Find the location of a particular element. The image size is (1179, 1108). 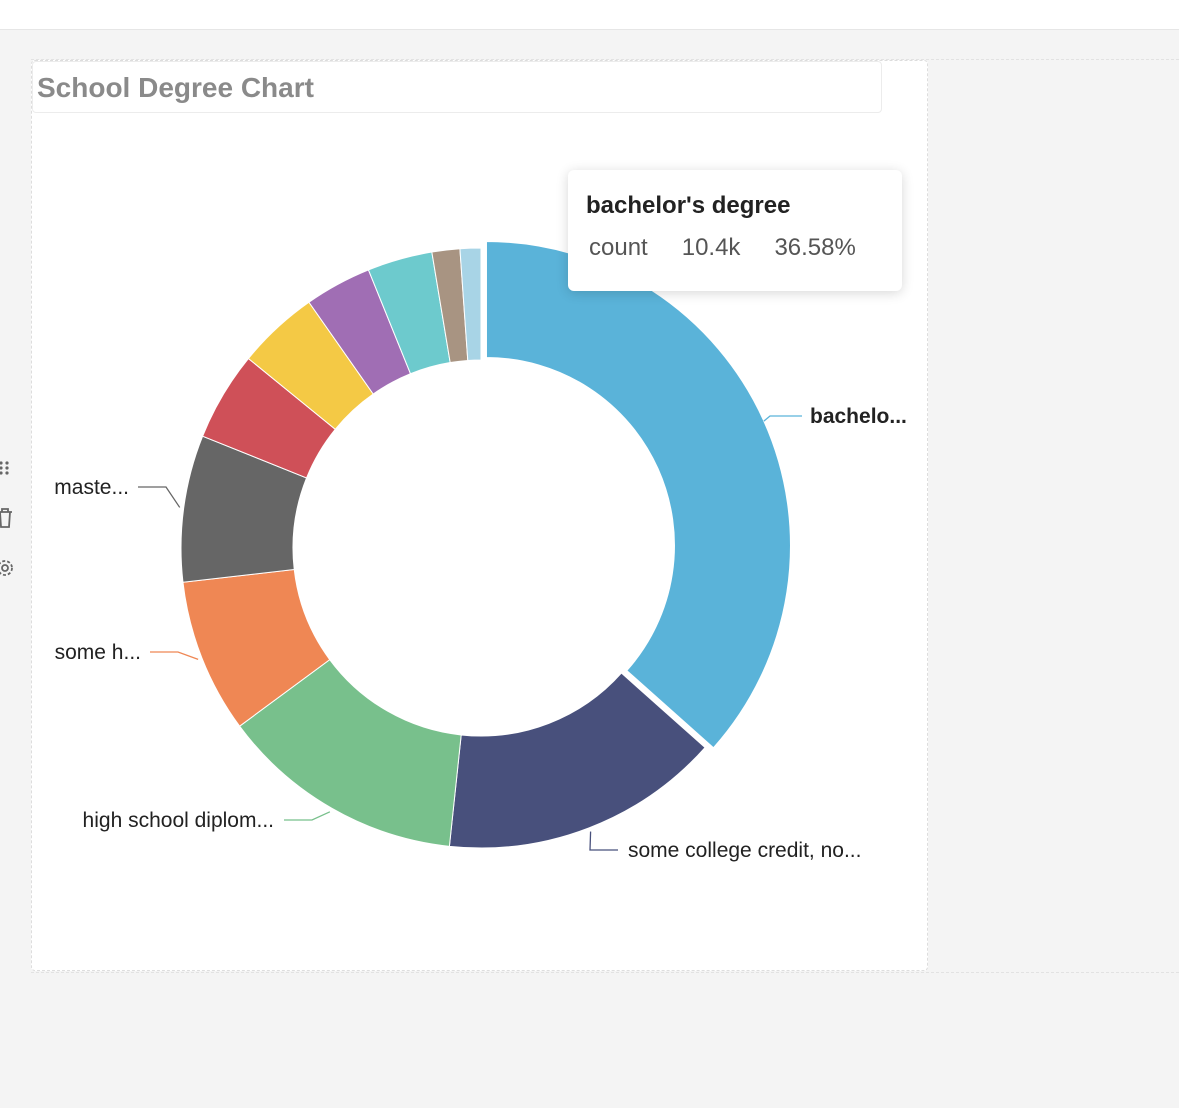

drag-handle-icon is located at coordinates (7, 468).